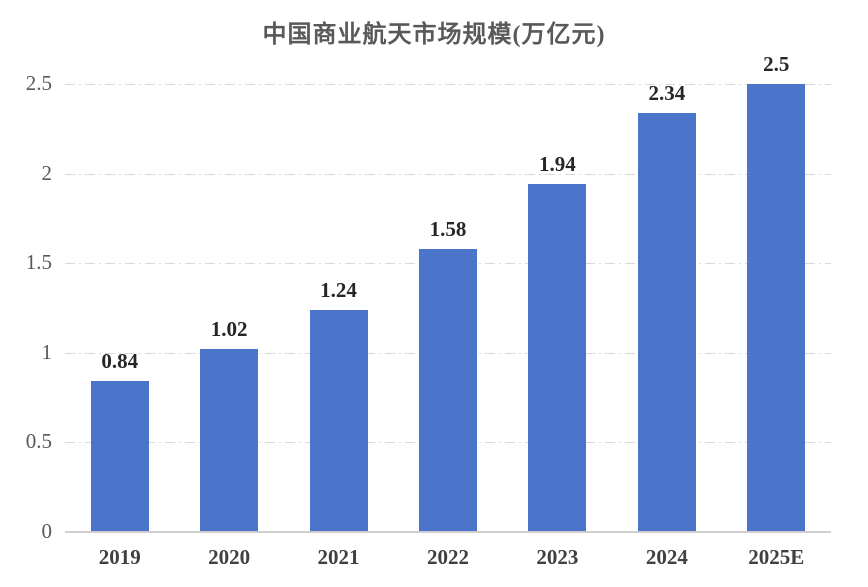  What do you see at coordinates (229, 440) in the screenshot?
I see `bar-2020` at bounding box center [229, 440].